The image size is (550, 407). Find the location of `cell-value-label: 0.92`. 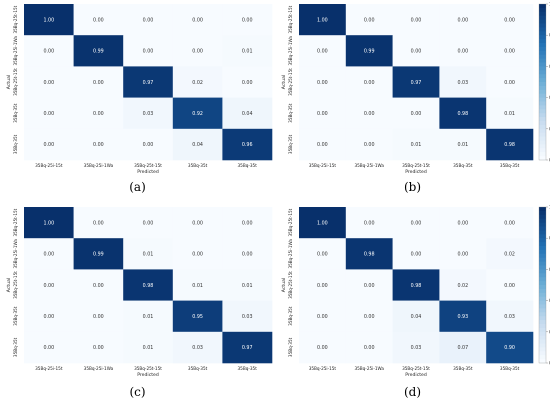

cell-value-label: 0.92 is located at coordinates (197, 114).